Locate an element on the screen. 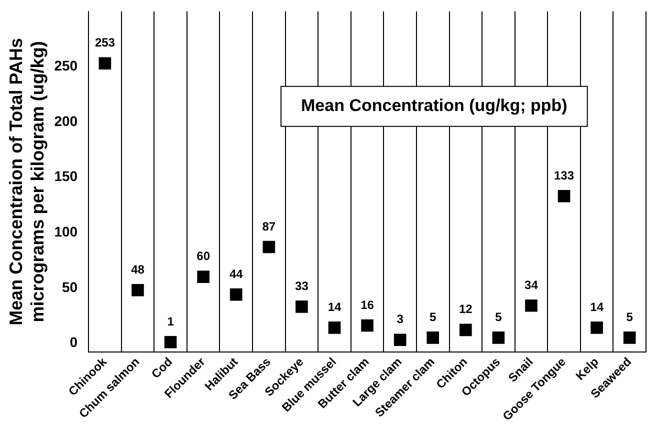  annotation: Mean Concentration (ug/kg; ppb) is located at coordinates (434, 106).